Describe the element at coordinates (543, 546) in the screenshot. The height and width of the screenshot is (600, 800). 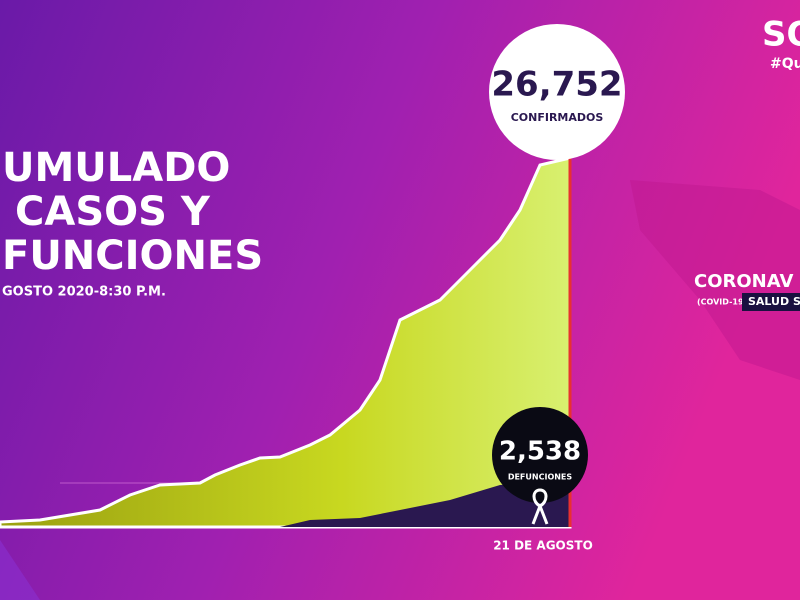
I see `date-label: 21 DE AGOSTO` at that location.